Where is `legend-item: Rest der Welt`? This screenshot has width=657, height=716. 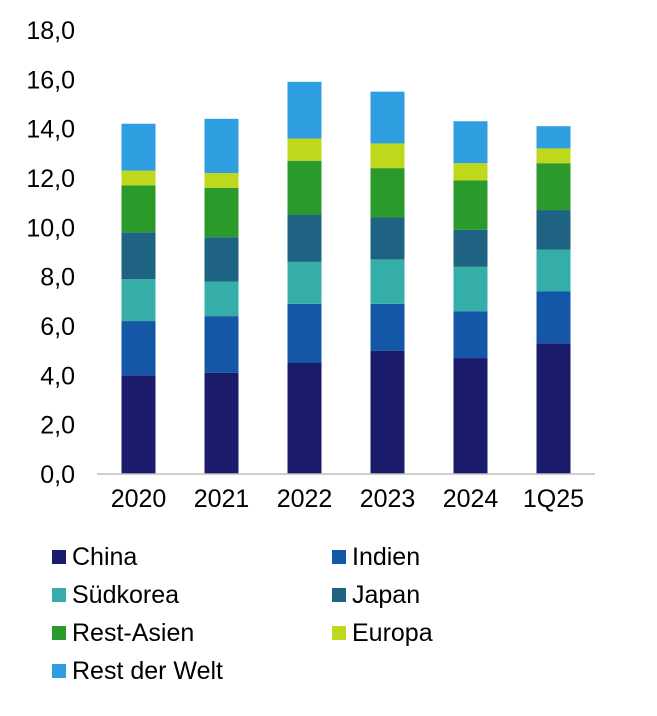 legend-item: Rest der Welt is located at coordinates (137, 671).